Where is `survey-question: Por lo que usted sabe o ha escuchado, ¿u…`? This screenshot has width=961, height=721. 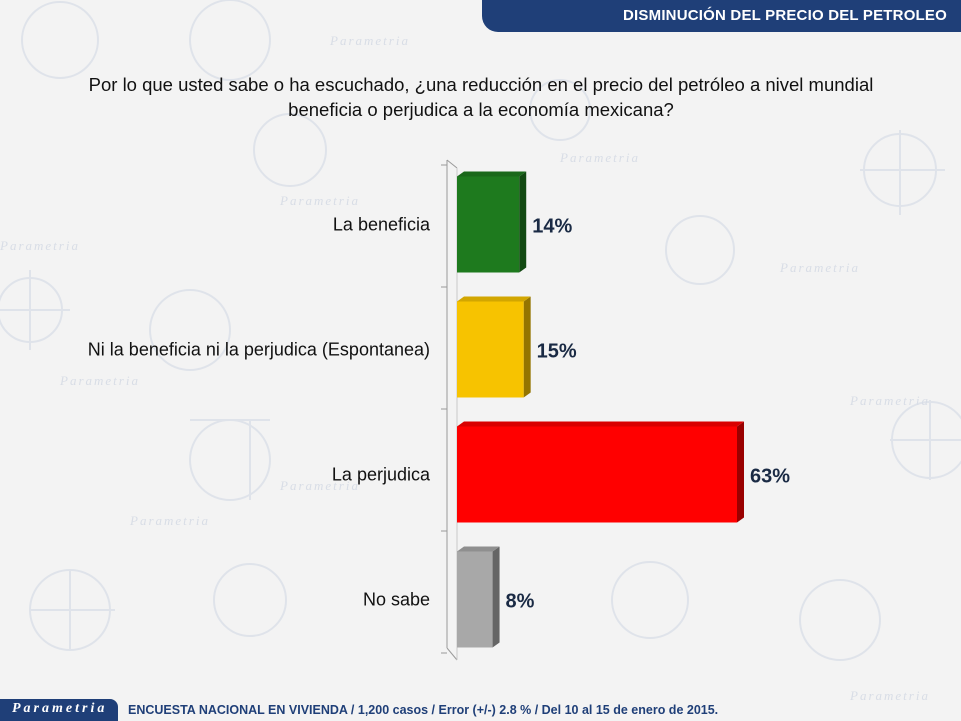 survey-question: Por lo que usted sabe o ha escuchado, ¿u… is located at coordinates (481, 97).